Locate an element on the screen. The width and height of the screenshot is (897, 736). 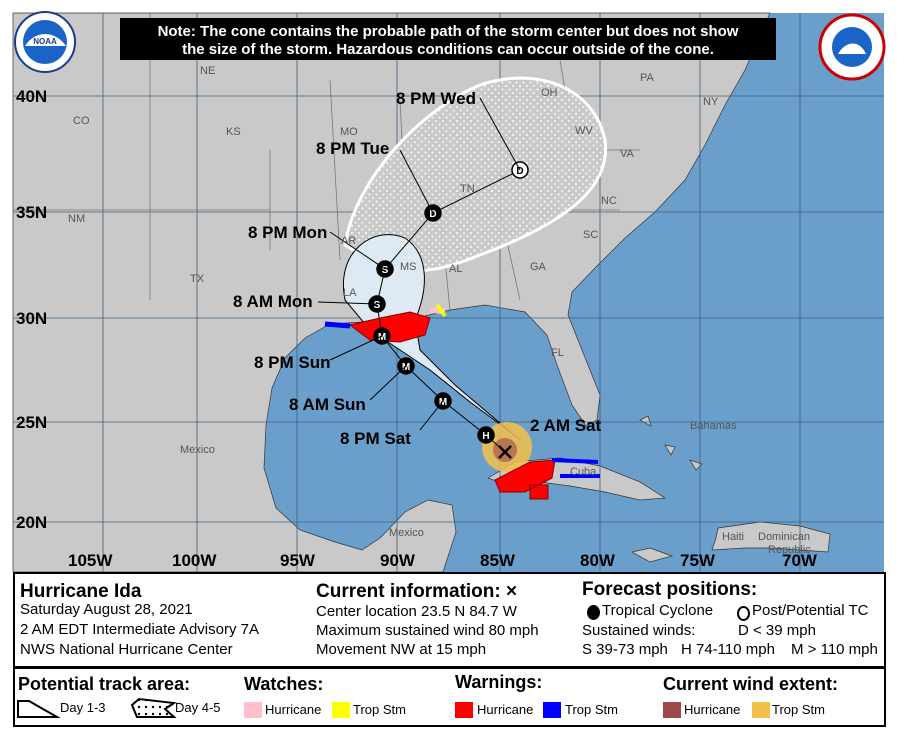
place-label: Republic is located at coordinates (789, 550).